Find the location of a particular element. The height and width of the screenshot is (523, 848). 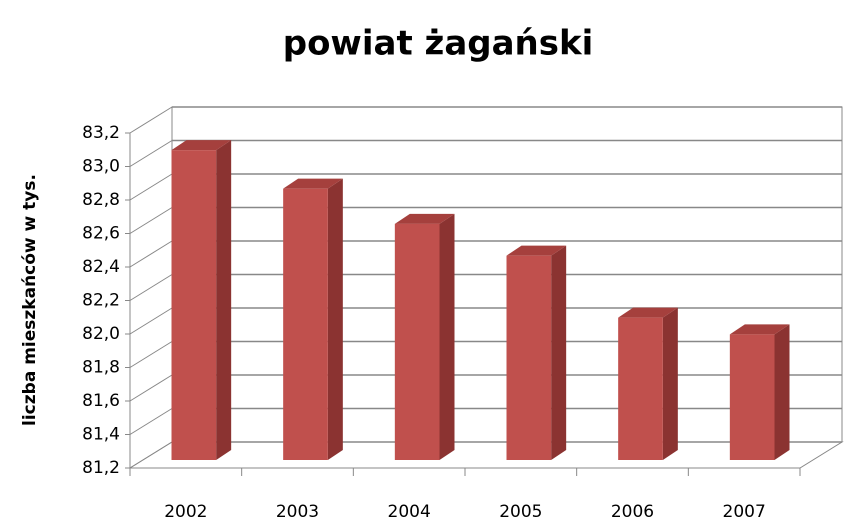

y-tick-label: 81,4 is located at coordinates (101, 435).